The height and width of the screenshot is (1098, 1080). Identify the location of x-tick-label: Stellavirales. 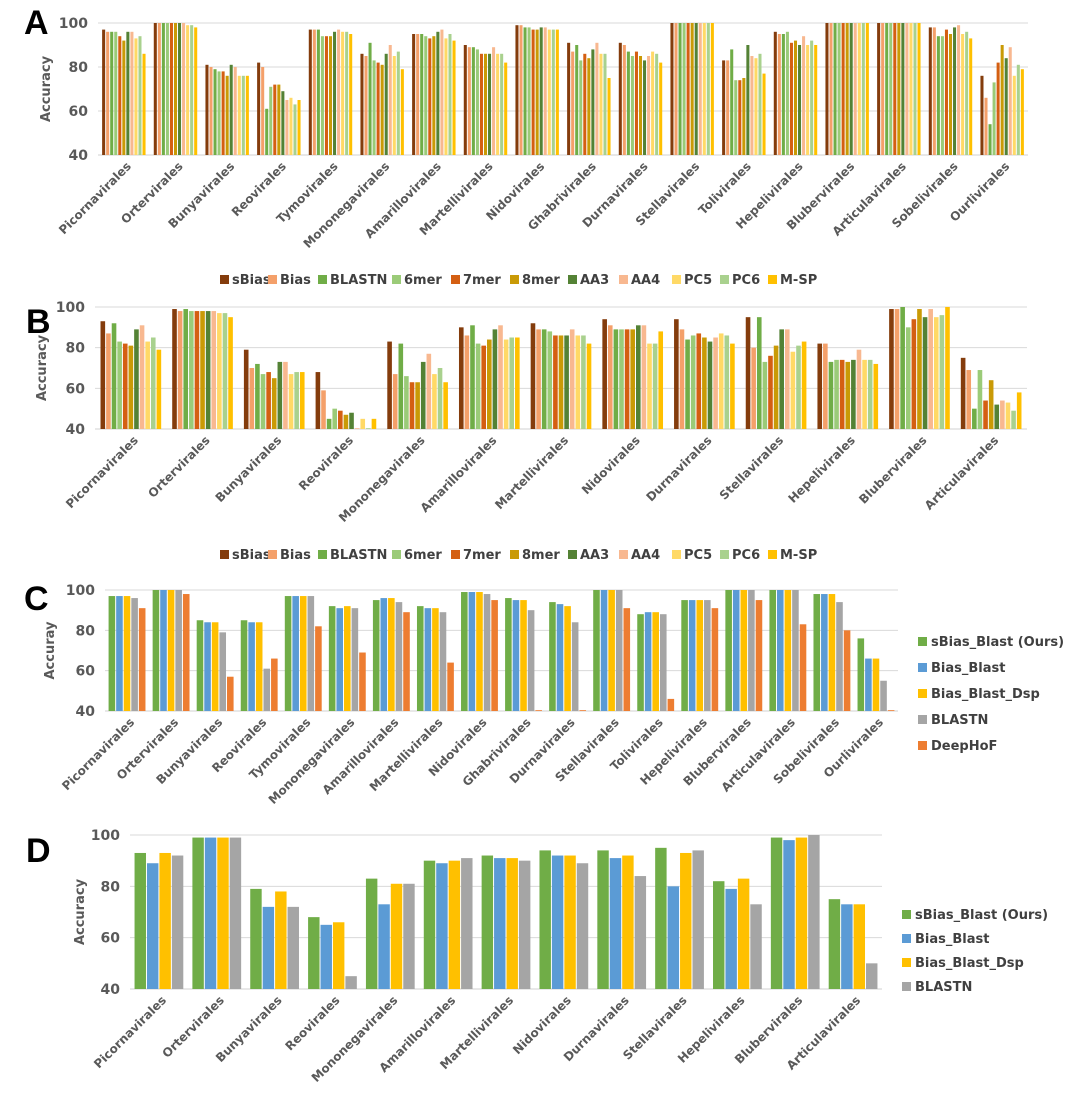
(751, 467).